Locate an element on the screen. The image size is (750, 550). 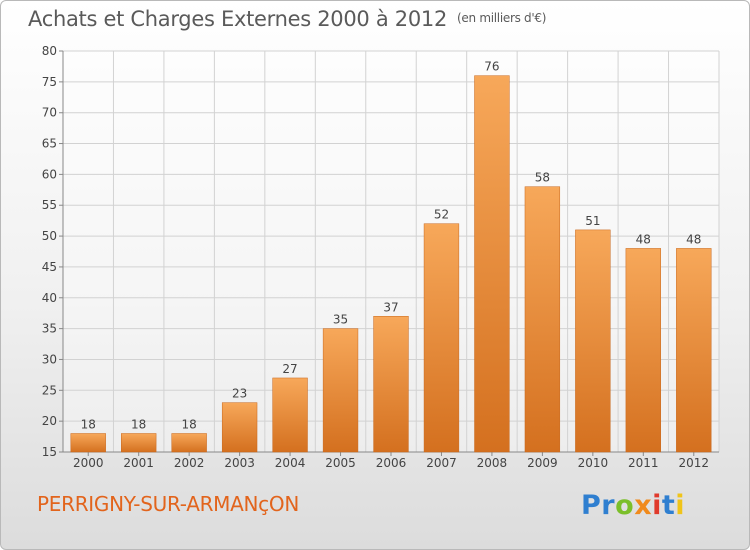
bar-value-label: 76 is located at coordinates (491, 67).